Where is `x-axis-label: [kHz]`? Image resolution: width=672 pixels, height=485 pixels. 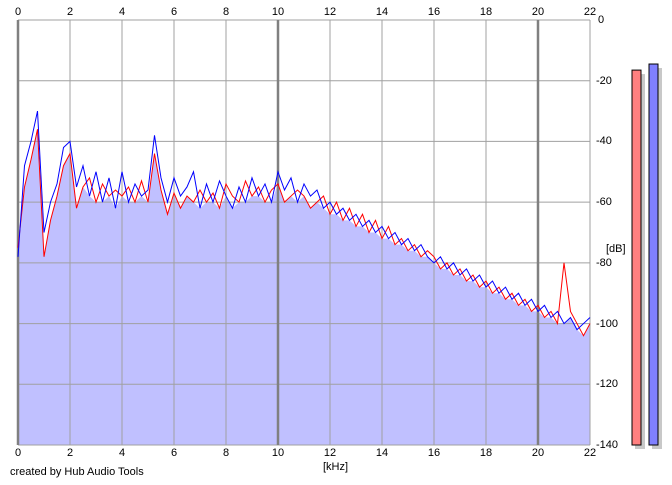 x-axis-label: [kHz] is located at coordinates (336, 467).